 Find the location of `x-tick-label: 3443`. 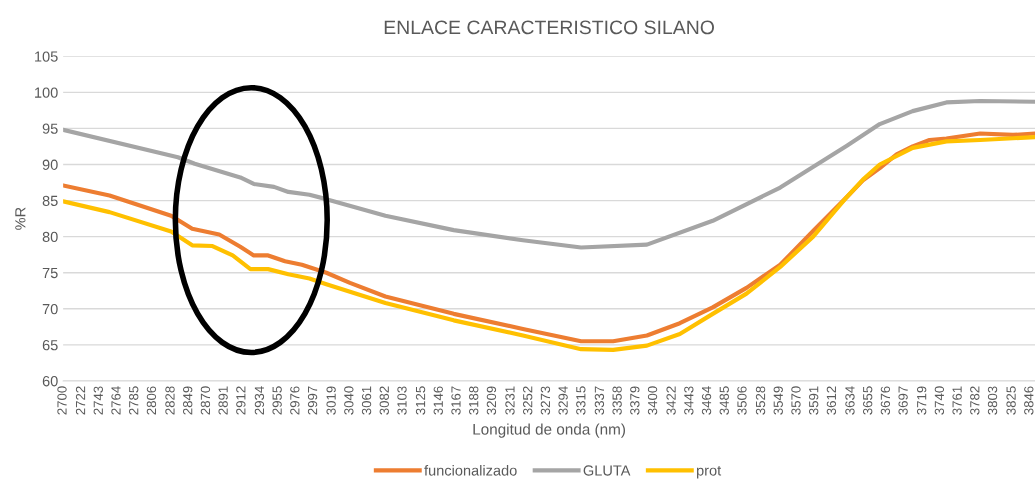

x-tick-label: 3443 is located at coordinates (689, 400).